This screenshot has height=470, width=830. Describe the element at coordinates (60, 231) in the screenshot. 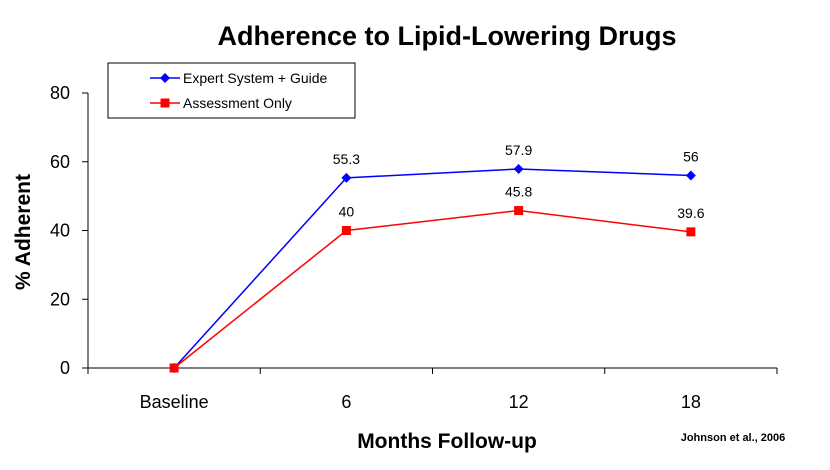

I see `y-tick-label: 40` at that location.